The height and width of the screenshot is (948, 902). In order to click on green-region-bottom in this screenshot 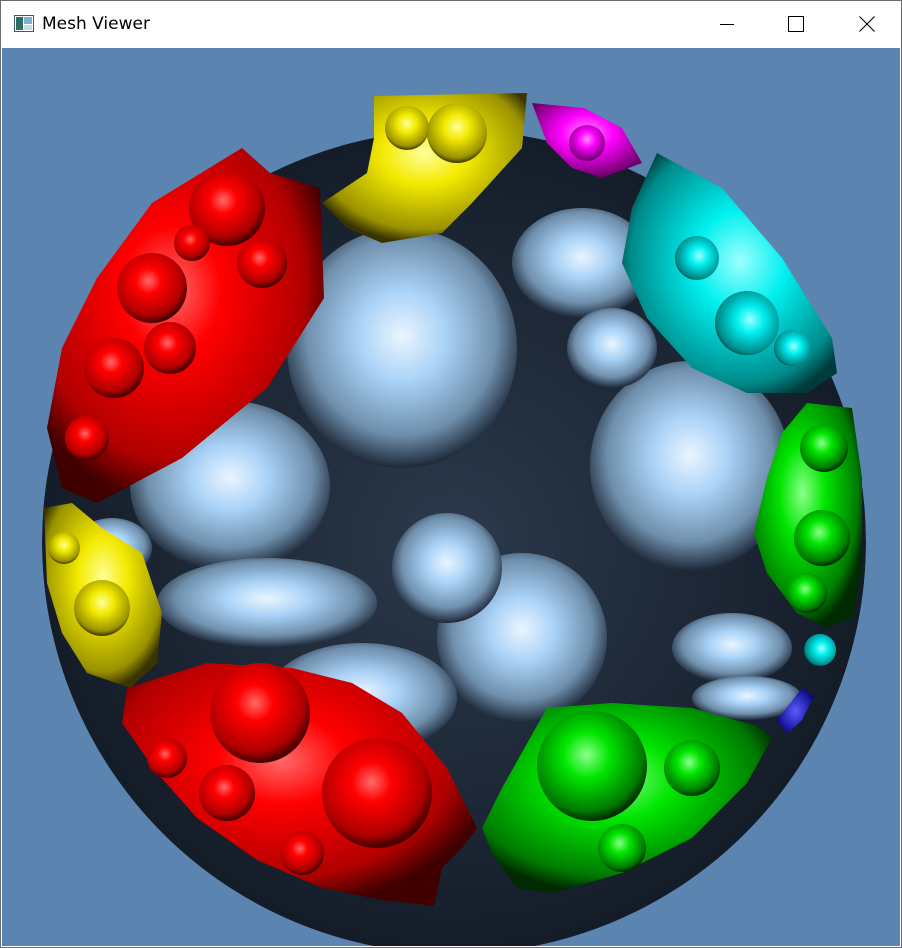, I will do `click(627, 798)`.